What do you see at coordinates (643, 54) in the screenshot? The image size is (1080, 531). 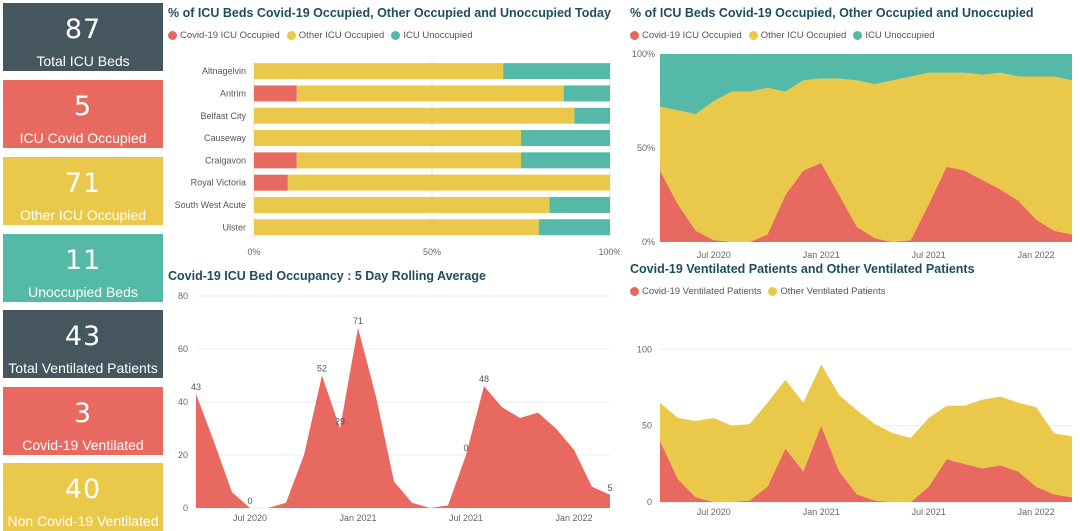 I see `y-tick-label: 100%` at bounding box center [643, 54].